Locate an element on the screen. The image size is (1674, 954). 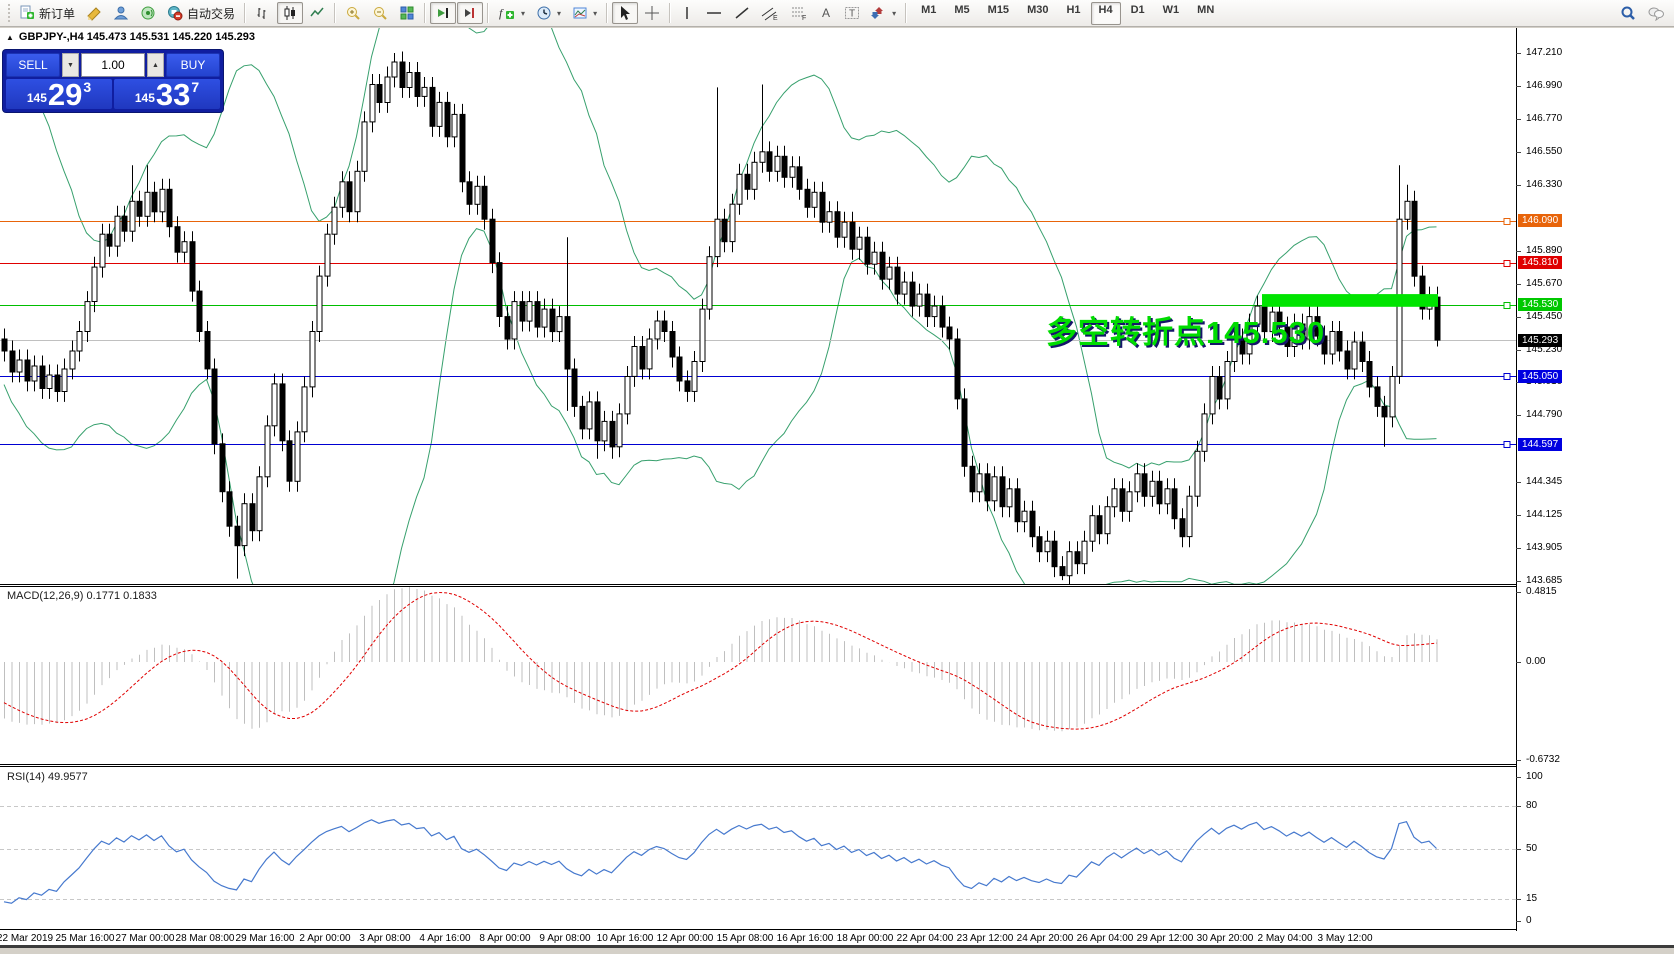
crosshair-button is located at coordinates (652, 13).